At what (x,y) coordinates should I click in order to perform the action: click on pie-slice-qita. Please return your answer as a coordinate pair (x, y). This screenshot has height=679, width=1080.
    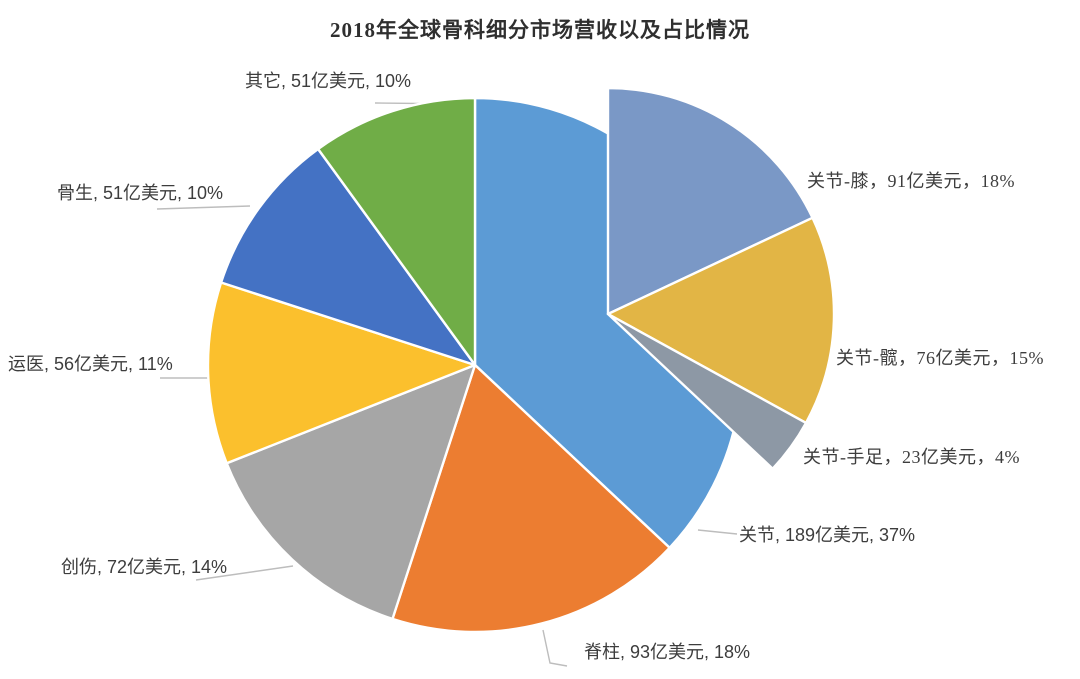
    Looking at the image, I should click on (396, 231).